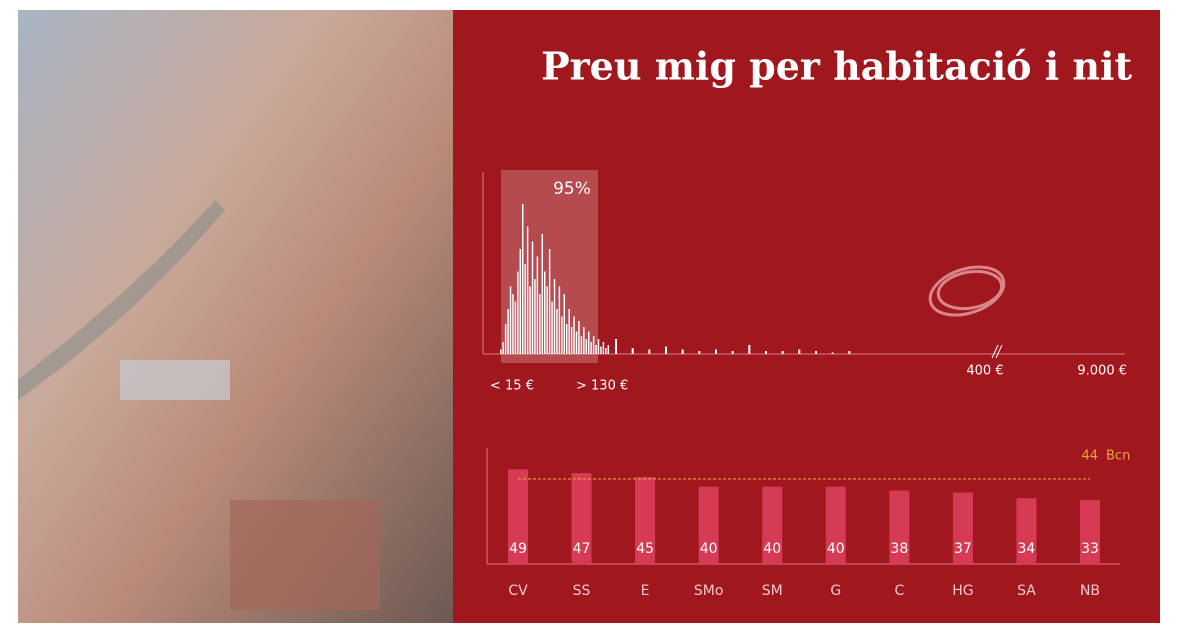 Image resolution: width=1188 pixels, height=632 pixels. Describe the element at coordinates (572, 189) in the screenshot. I see `highlight-label: 95%` at that location.